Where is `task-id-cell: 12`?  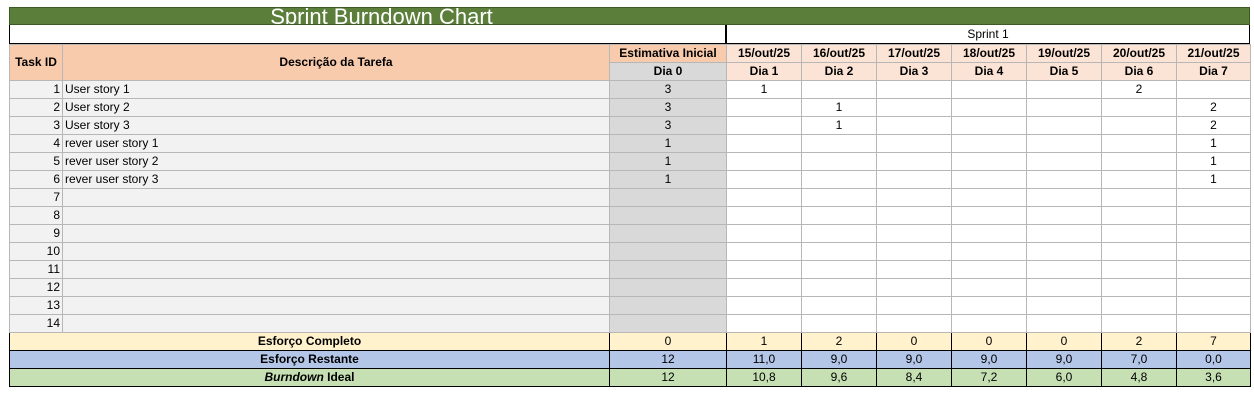
task-id-cell: 12 is located at coordinates (36, 287).